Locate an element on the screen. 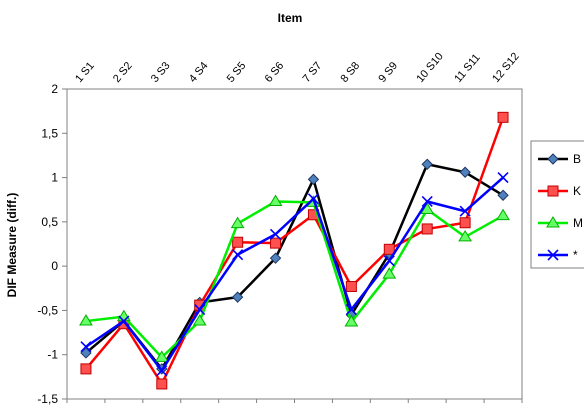 The width and height of the screenshot is (584, 409). x-tick-label: 2 S2 is located at coordinates (123, 72).